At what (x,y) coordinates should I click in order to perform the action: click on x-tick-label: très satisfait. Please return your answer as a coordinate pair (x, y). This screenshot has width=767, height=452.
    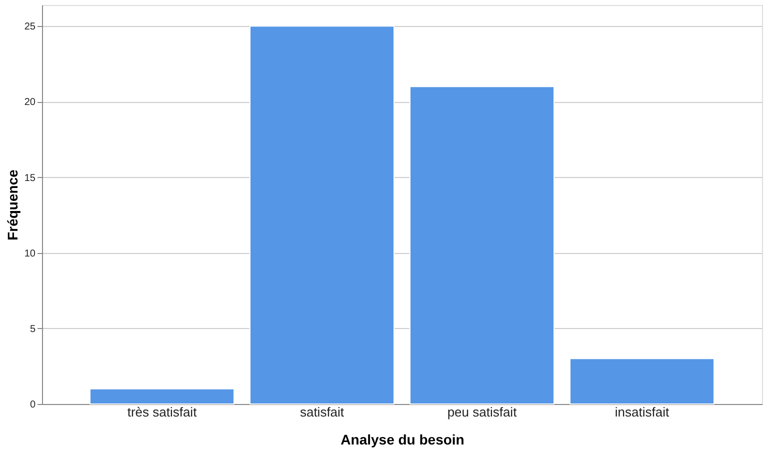
    Looking at the image, I should click on (162, 412).